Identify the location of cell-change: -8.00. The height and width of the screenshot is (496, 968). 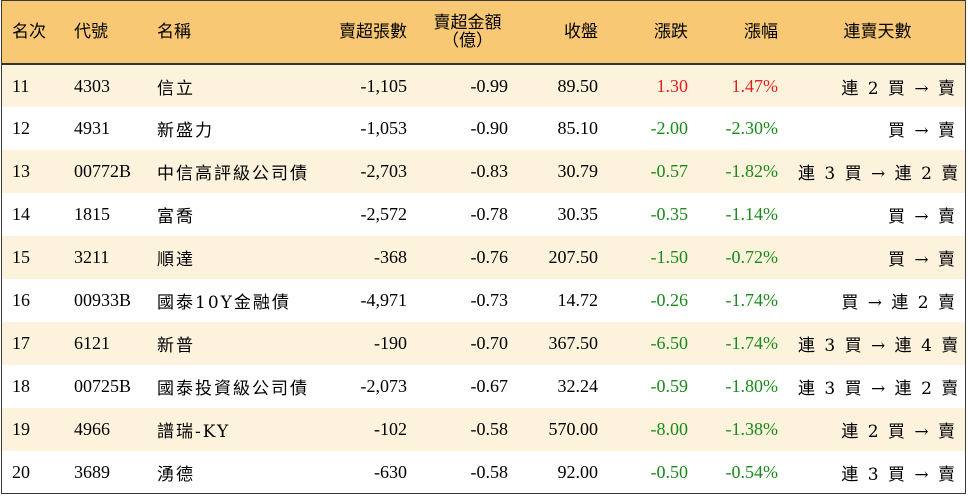
(669, 429).